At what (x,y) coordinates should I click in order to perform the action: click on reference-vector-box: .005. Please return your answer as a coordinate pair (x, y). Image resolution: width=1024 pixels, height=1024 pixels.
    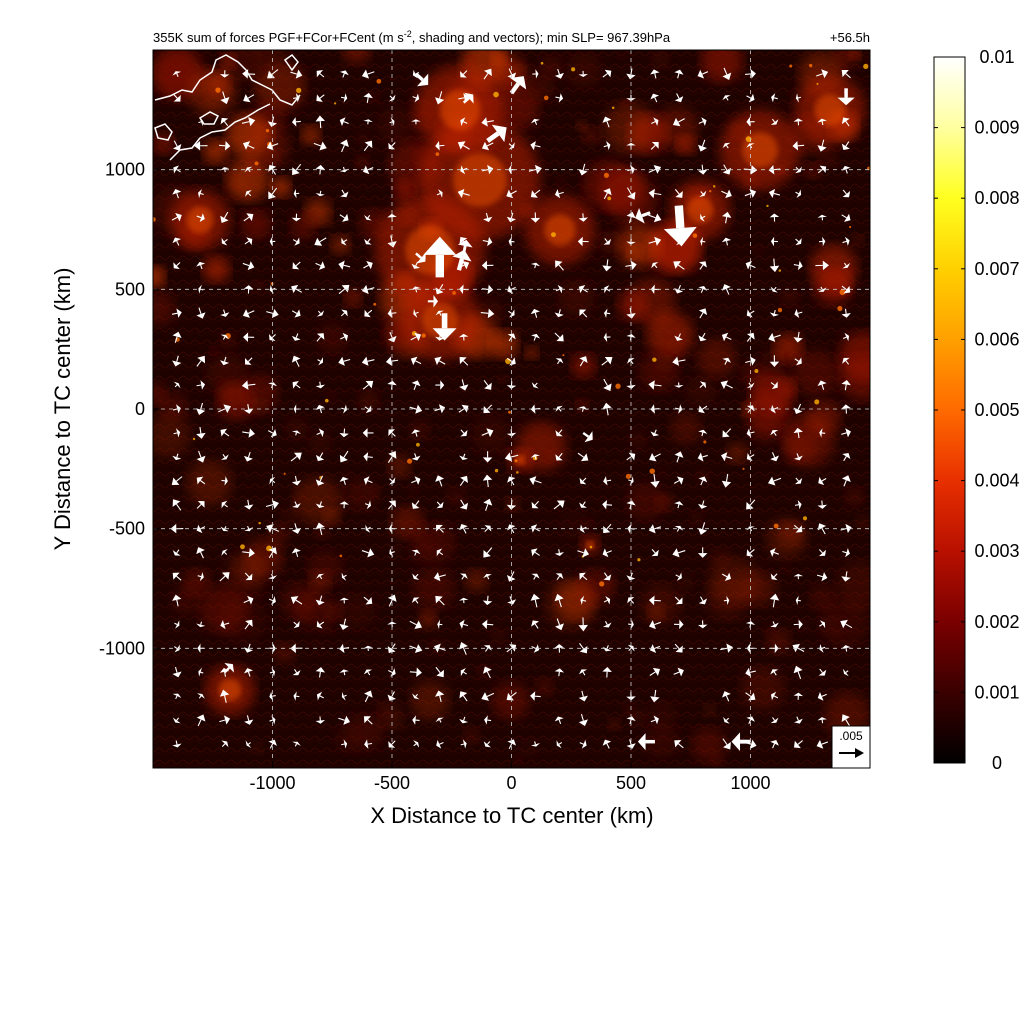
    Looking at the image, I should click on (851, 747).